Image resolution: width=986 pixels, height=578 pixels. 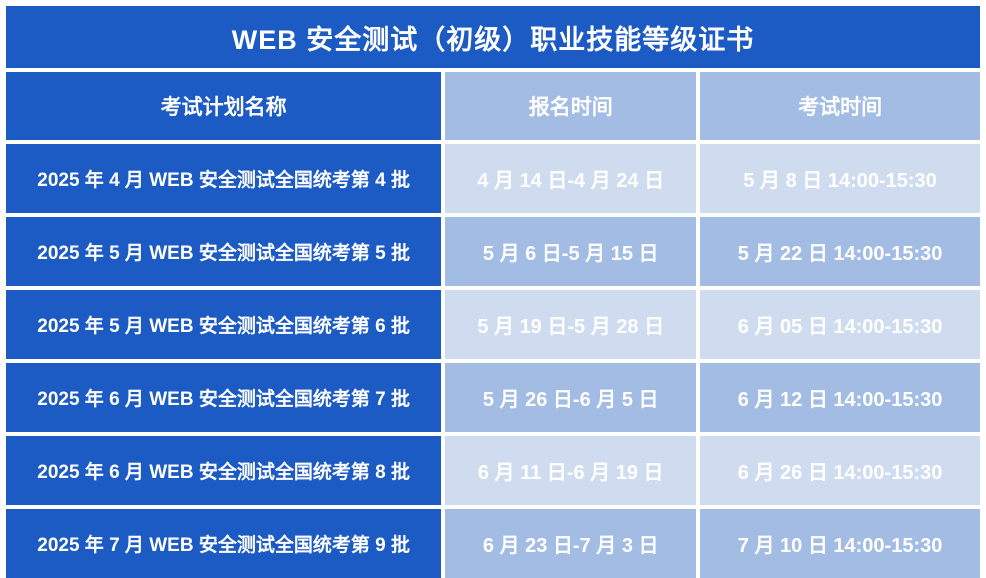 I want to click on cell-exam-time: 6 月 12 日 14:00-15:30, so click(x=840, y=397).